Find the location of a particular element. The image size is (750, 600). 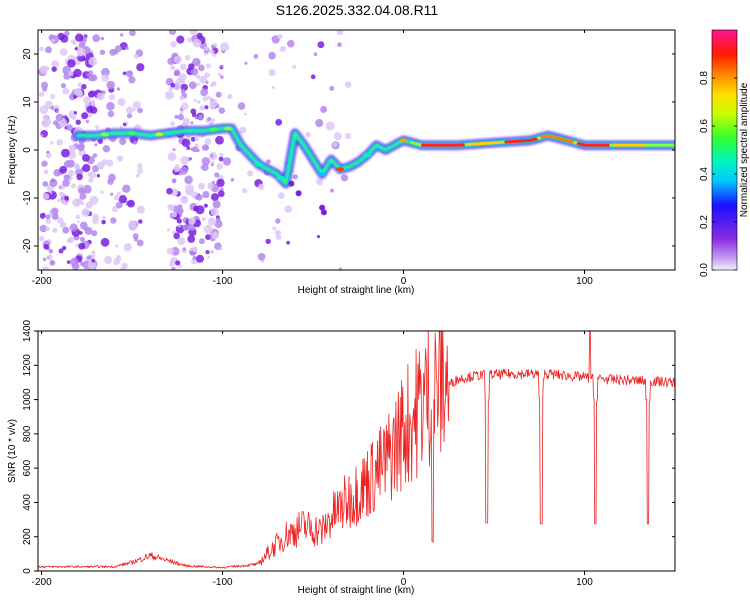

spectrogram-y-tick-label: -10 is located at coordinates (27, 197).